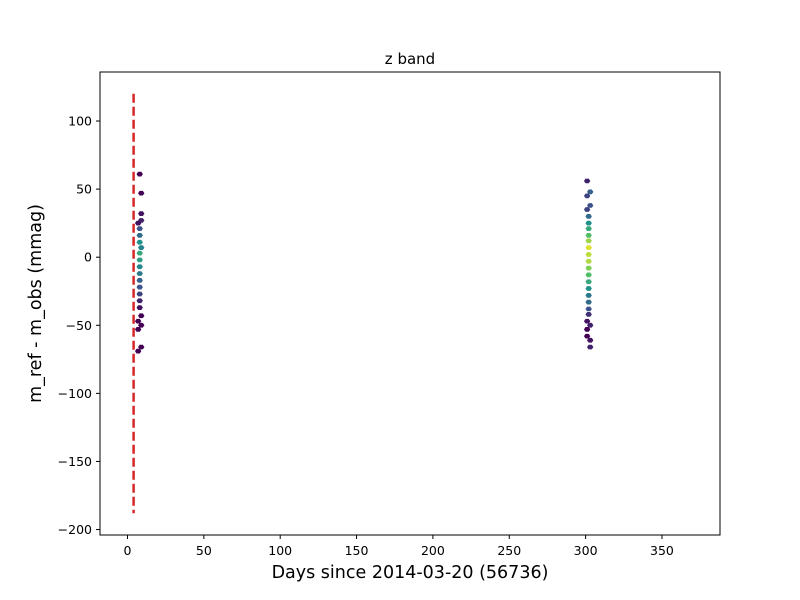 Image resolution: width=800 pixels, height=600 pixels. I want to click on x-tick-label: 100, so click(280, 550).